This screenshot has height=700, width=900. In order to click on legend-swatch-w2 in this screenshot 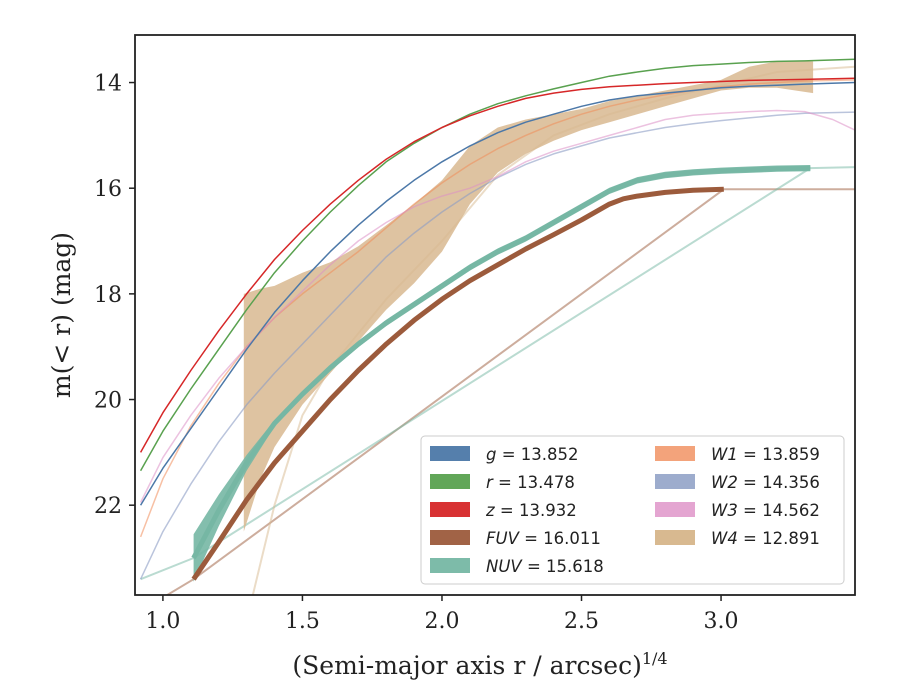, I will do `click(675, 481)`.